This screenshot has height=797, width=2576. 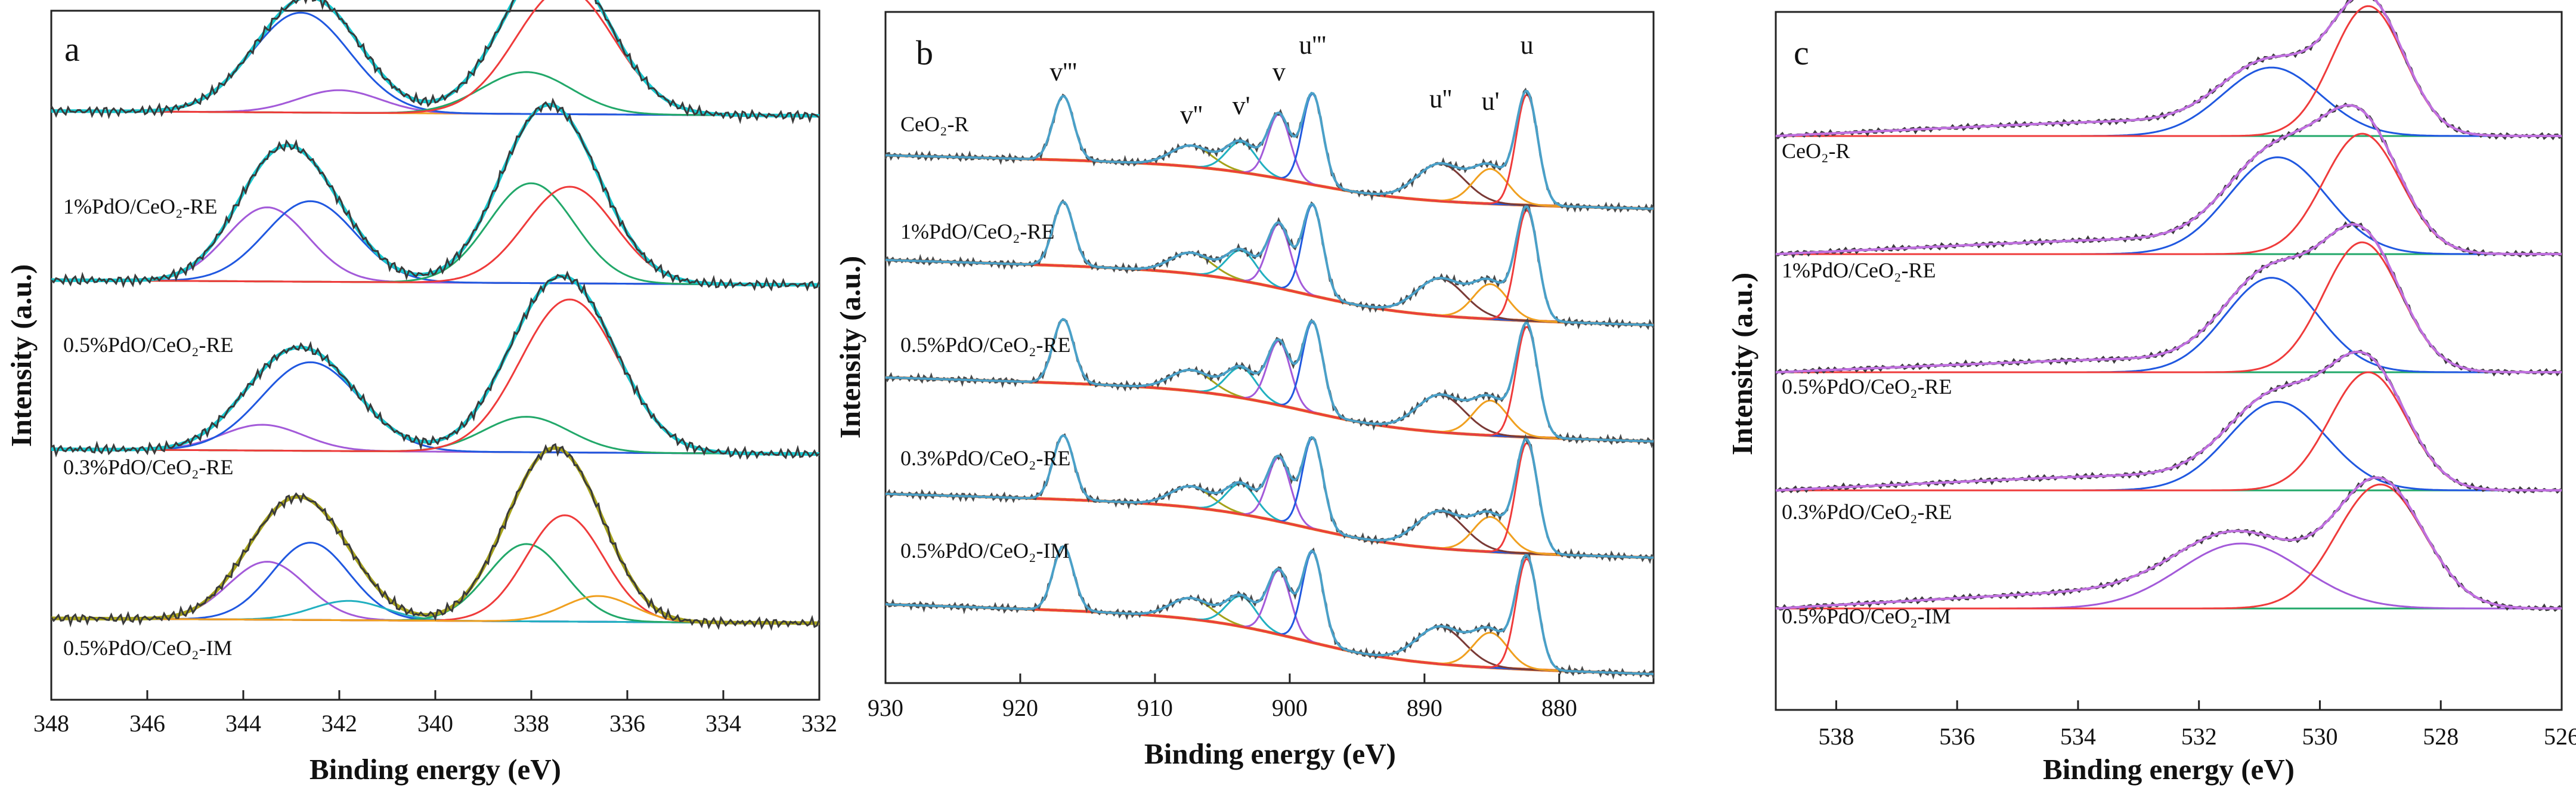 What do you see at coordinates (147, 723) in the screenshot?
I see `x-tick-label: 346` at bounding box center [147, 723].